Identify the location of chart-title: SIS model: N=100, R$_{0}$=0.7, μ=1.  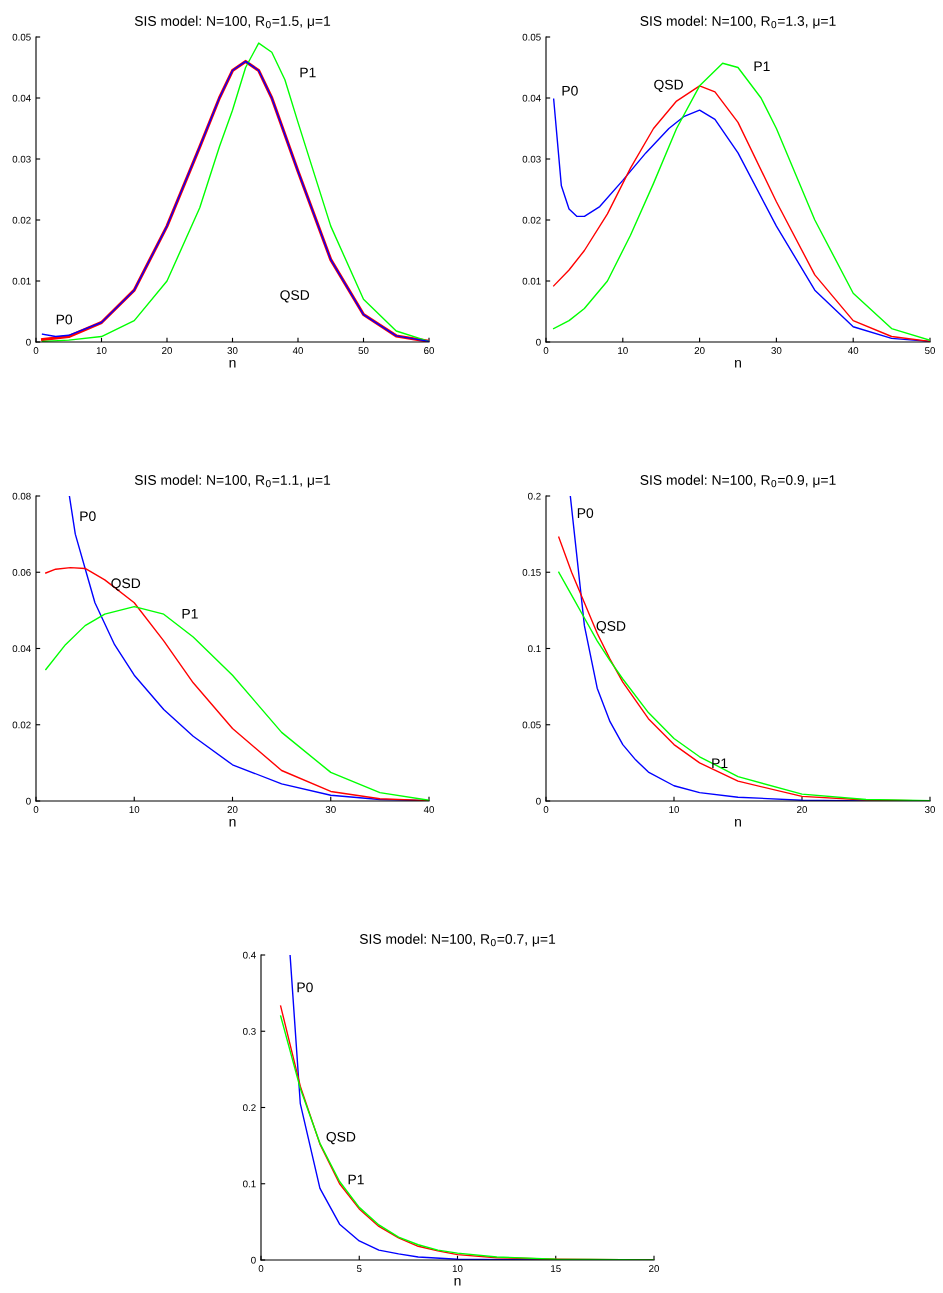
(457, 940).